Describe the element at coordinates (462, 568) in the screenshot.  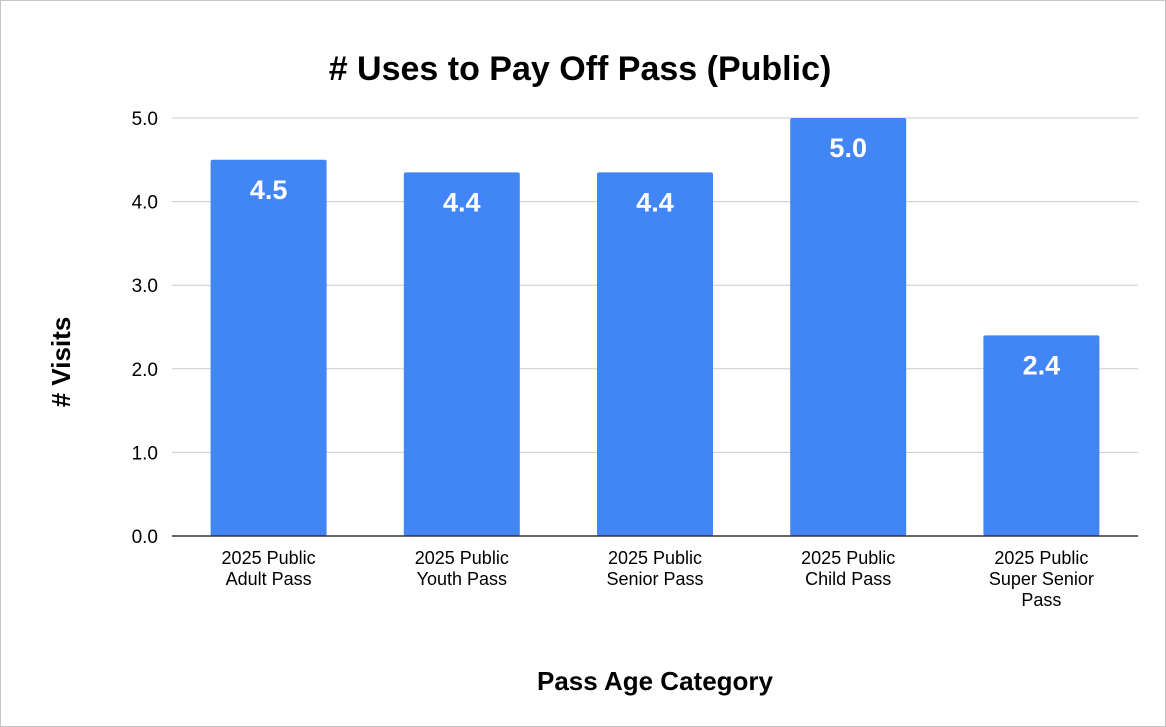
I see `x-category-label: 2025 Public Youth Pass` at that location.